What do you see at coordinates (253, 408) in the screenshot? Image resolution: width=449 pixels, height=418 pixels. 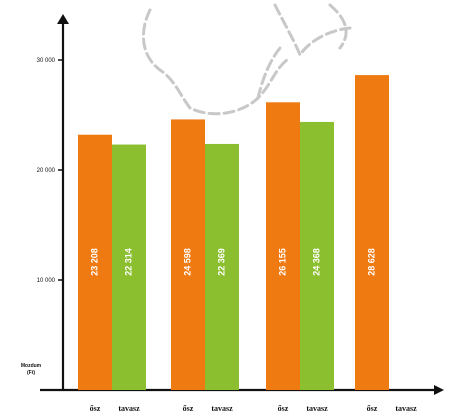 I see `category-labels: ősz tavasz ősz tavasz ősz tavasz ősz tavasz` at bounding box center [253, 408].